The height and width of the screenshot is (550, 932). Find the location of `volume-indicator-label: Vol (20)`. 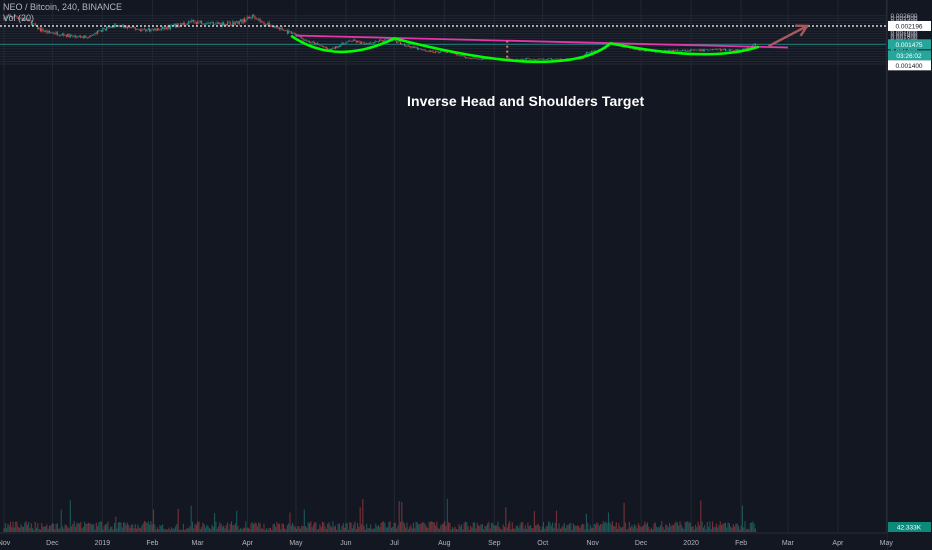

volume-indicator-label: Vol (20) is located at coordinates (19, 18).